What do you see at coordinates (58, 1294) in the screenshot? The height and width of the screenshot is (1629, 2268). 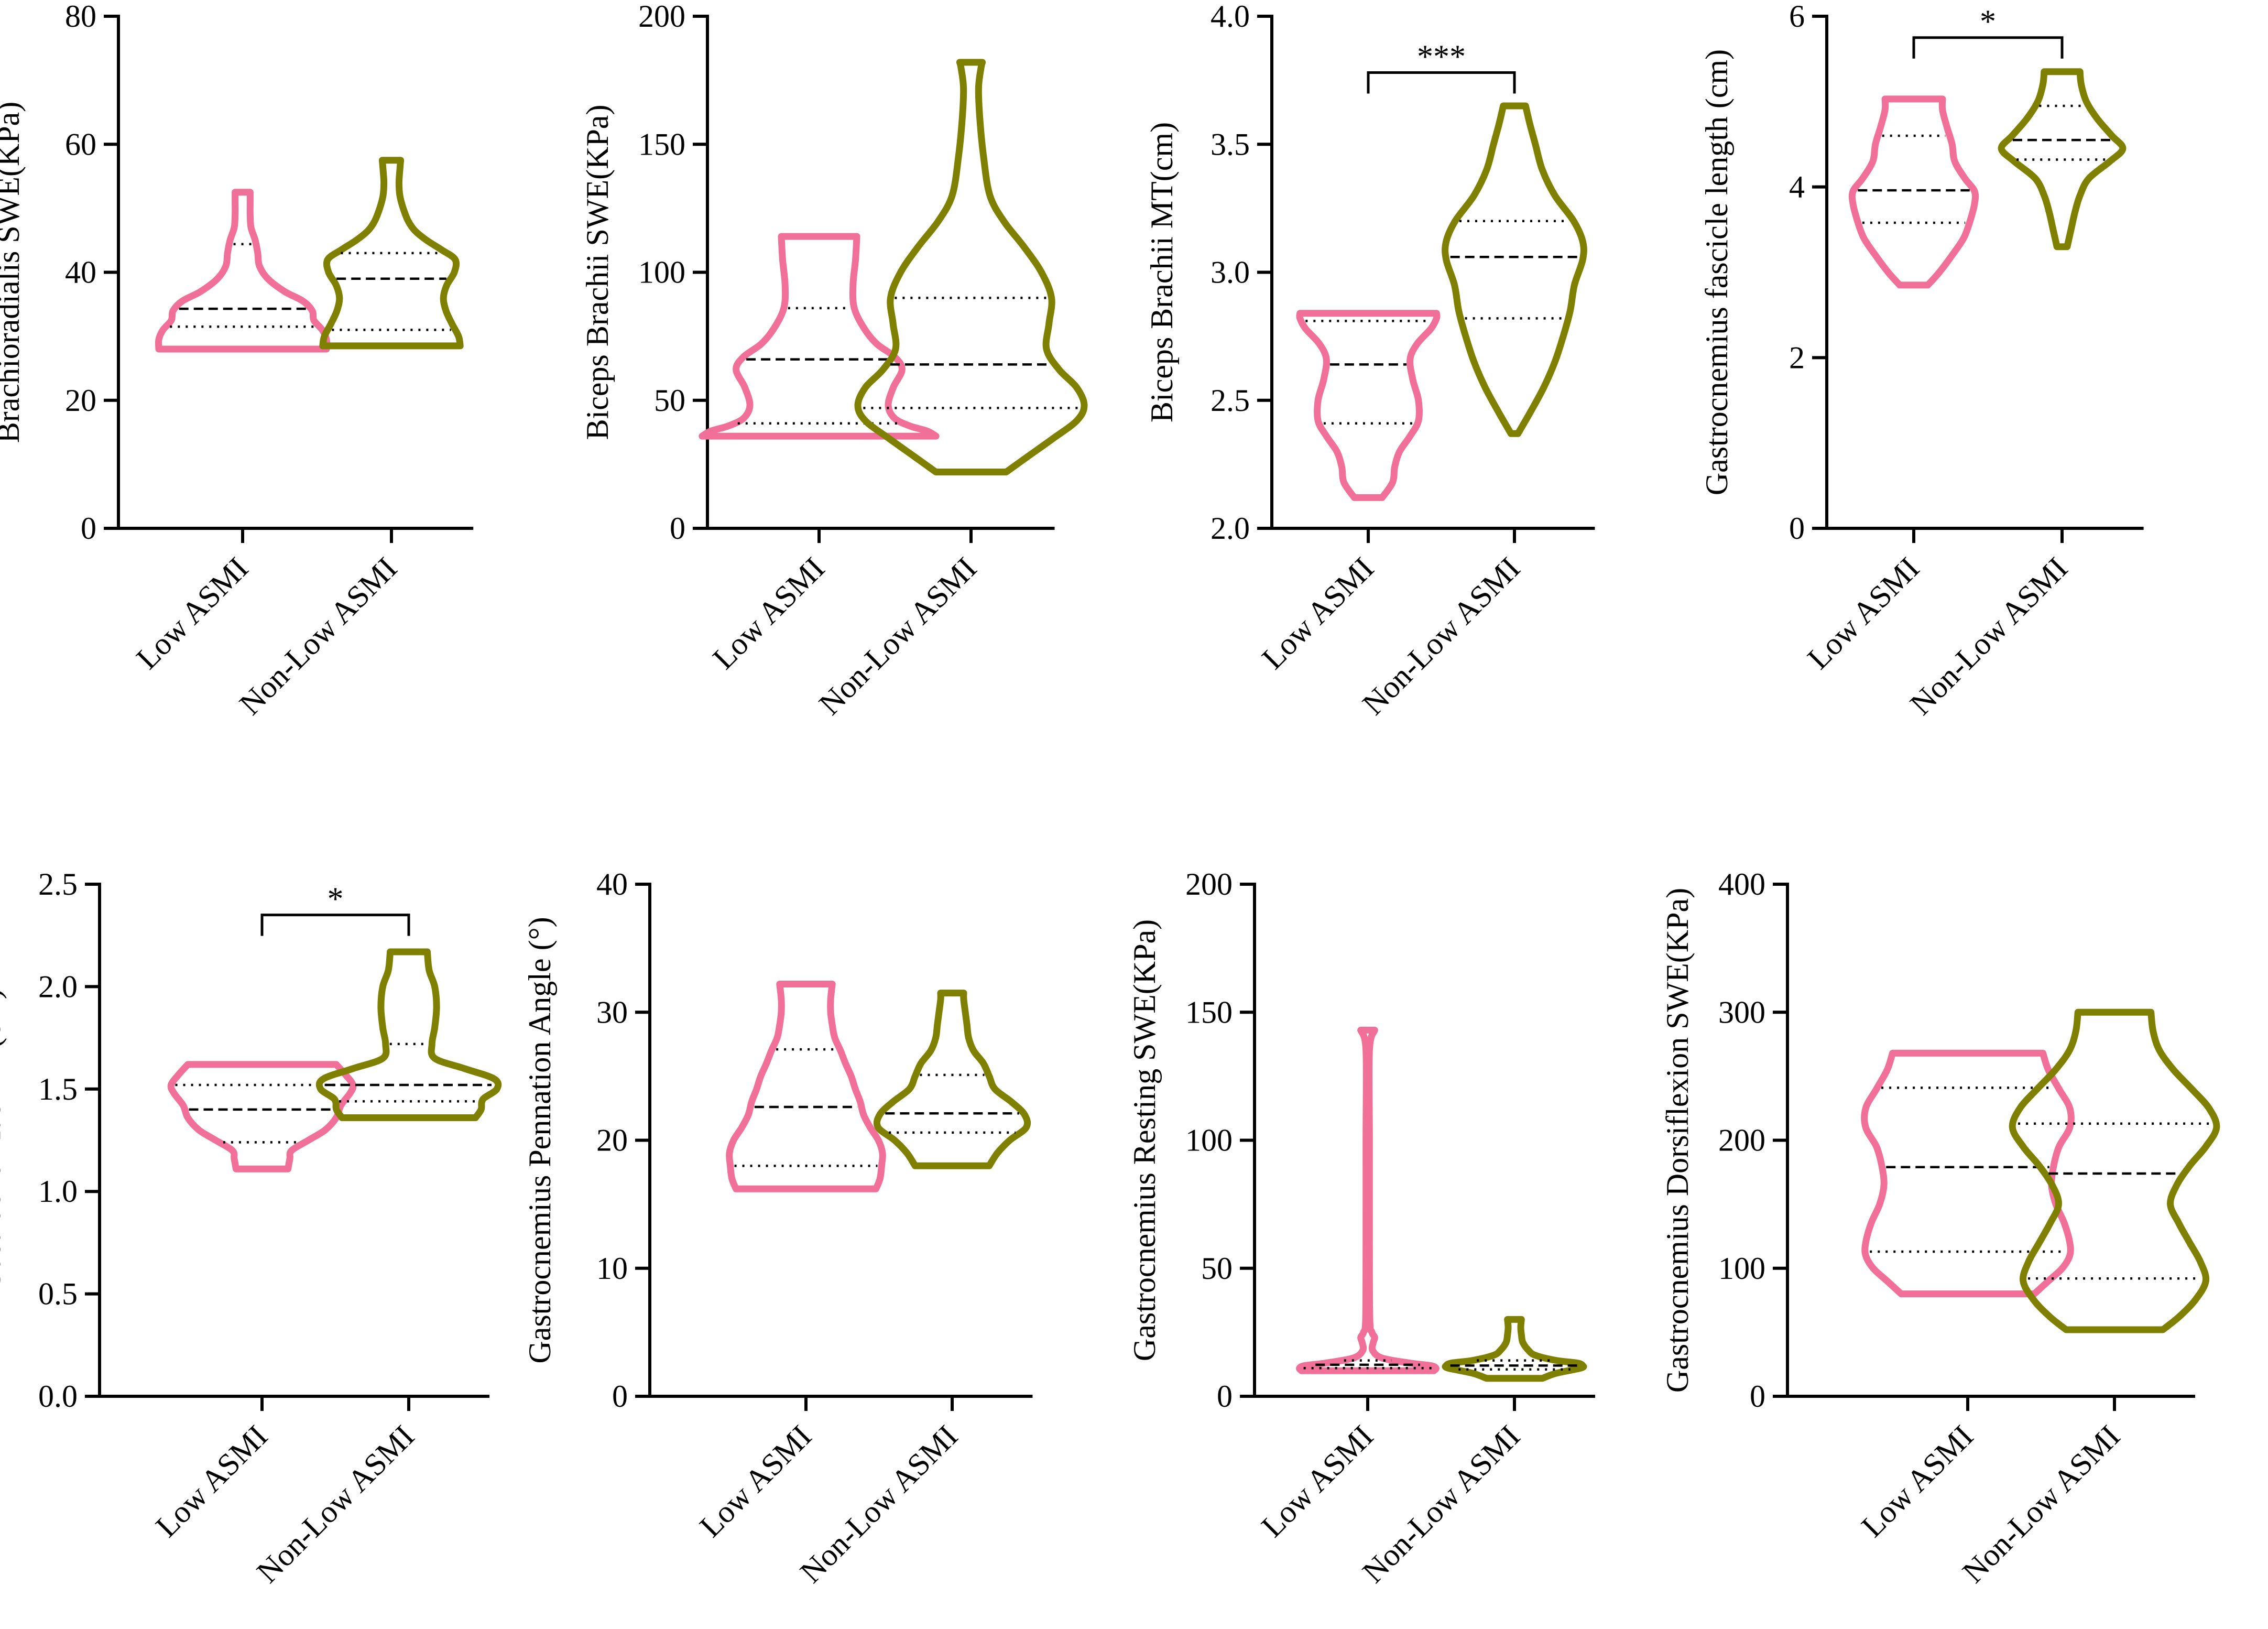 I see `y-tick-label: 0.5` at bounding box center [58, 1294].